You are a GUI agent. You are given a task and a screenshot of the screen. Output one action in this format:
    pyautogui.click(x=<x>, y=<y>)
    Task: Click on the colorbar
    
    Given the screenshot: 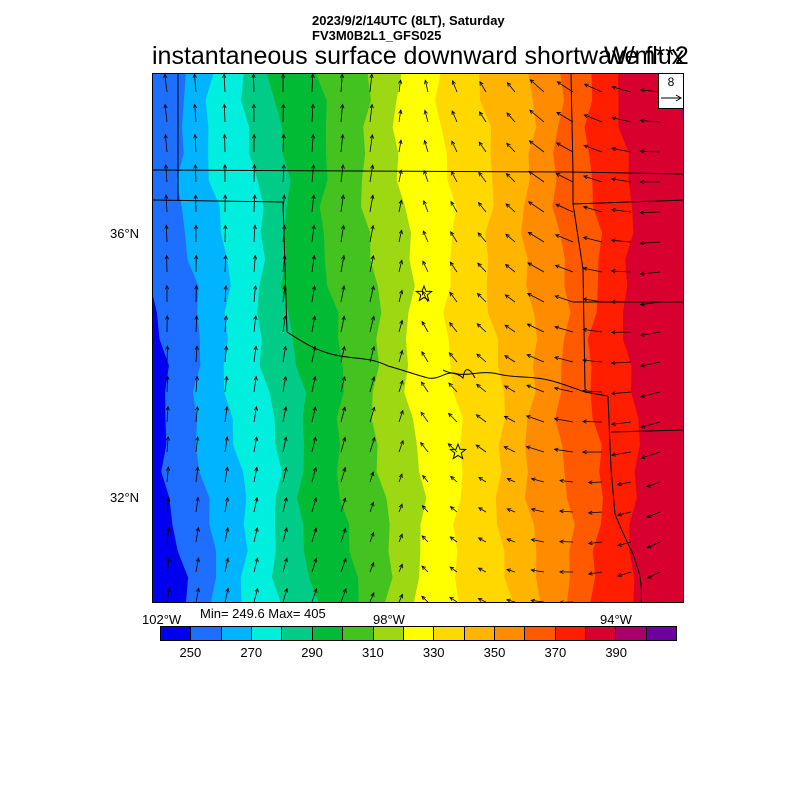 What is the action you would take?
    pyautogui.click(x=418, y=633)
    